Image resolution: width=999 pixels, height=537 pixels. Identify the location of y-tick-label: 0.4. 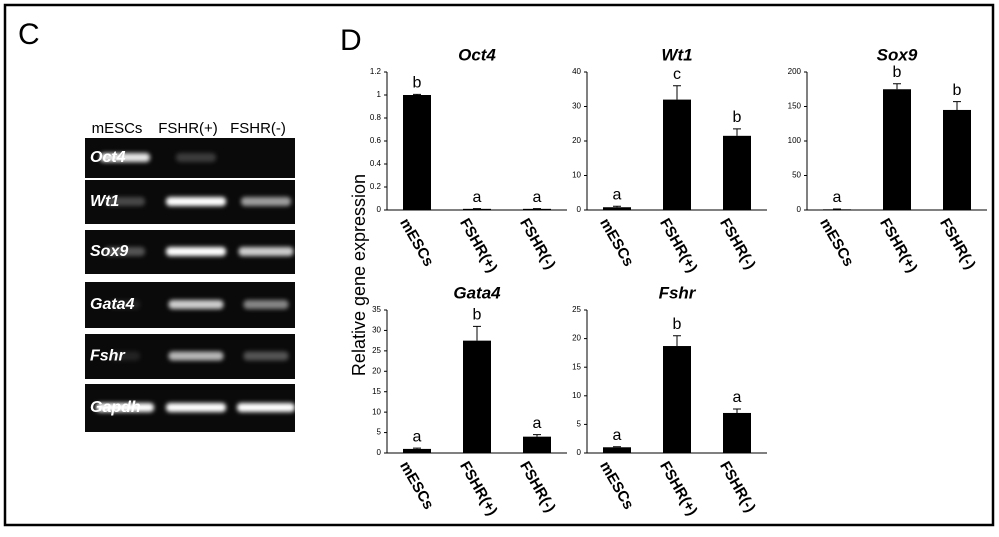
(376, 163).